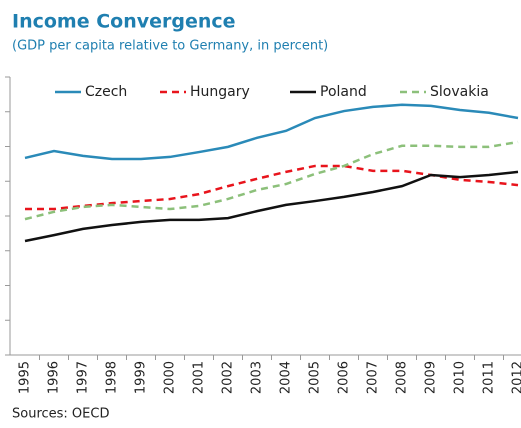  Describe the element at coordinates (60, 414) in the screenshot. I see `source: Sources: OECD` at that location.